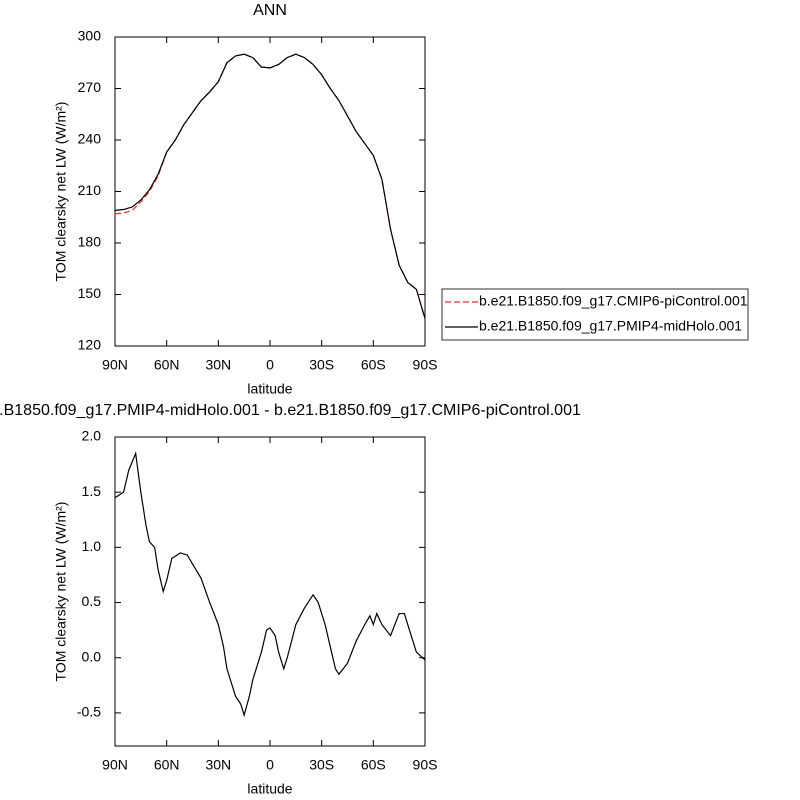 The image size is (800, 800). I want to click on y-tick-label: 0.5, so click(92, 601).